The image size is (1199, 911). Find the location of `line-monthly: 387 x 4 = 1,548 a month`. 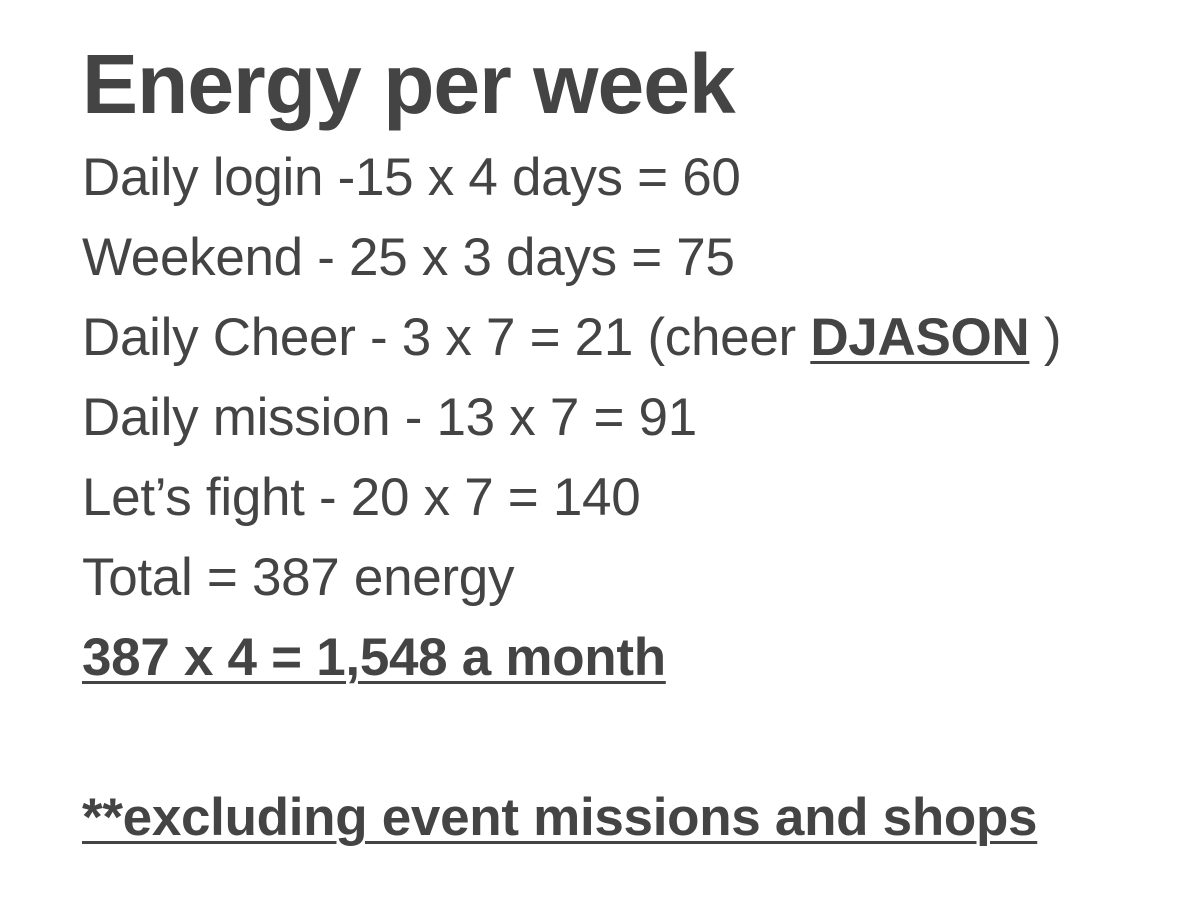

line-monthly: 387 x 4 = 1,548 a month is located at coordinates (637, 658).